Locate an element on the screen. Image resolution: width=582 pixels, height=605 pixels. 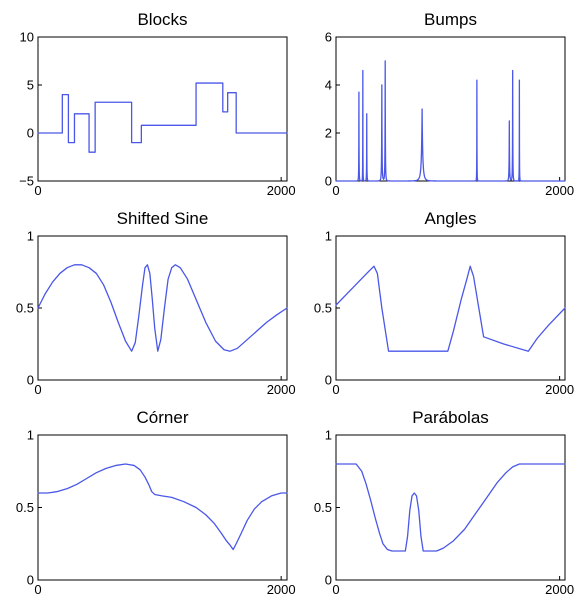
shifted-sine-ytick-label: 0 is located at coordinates (30, 380).